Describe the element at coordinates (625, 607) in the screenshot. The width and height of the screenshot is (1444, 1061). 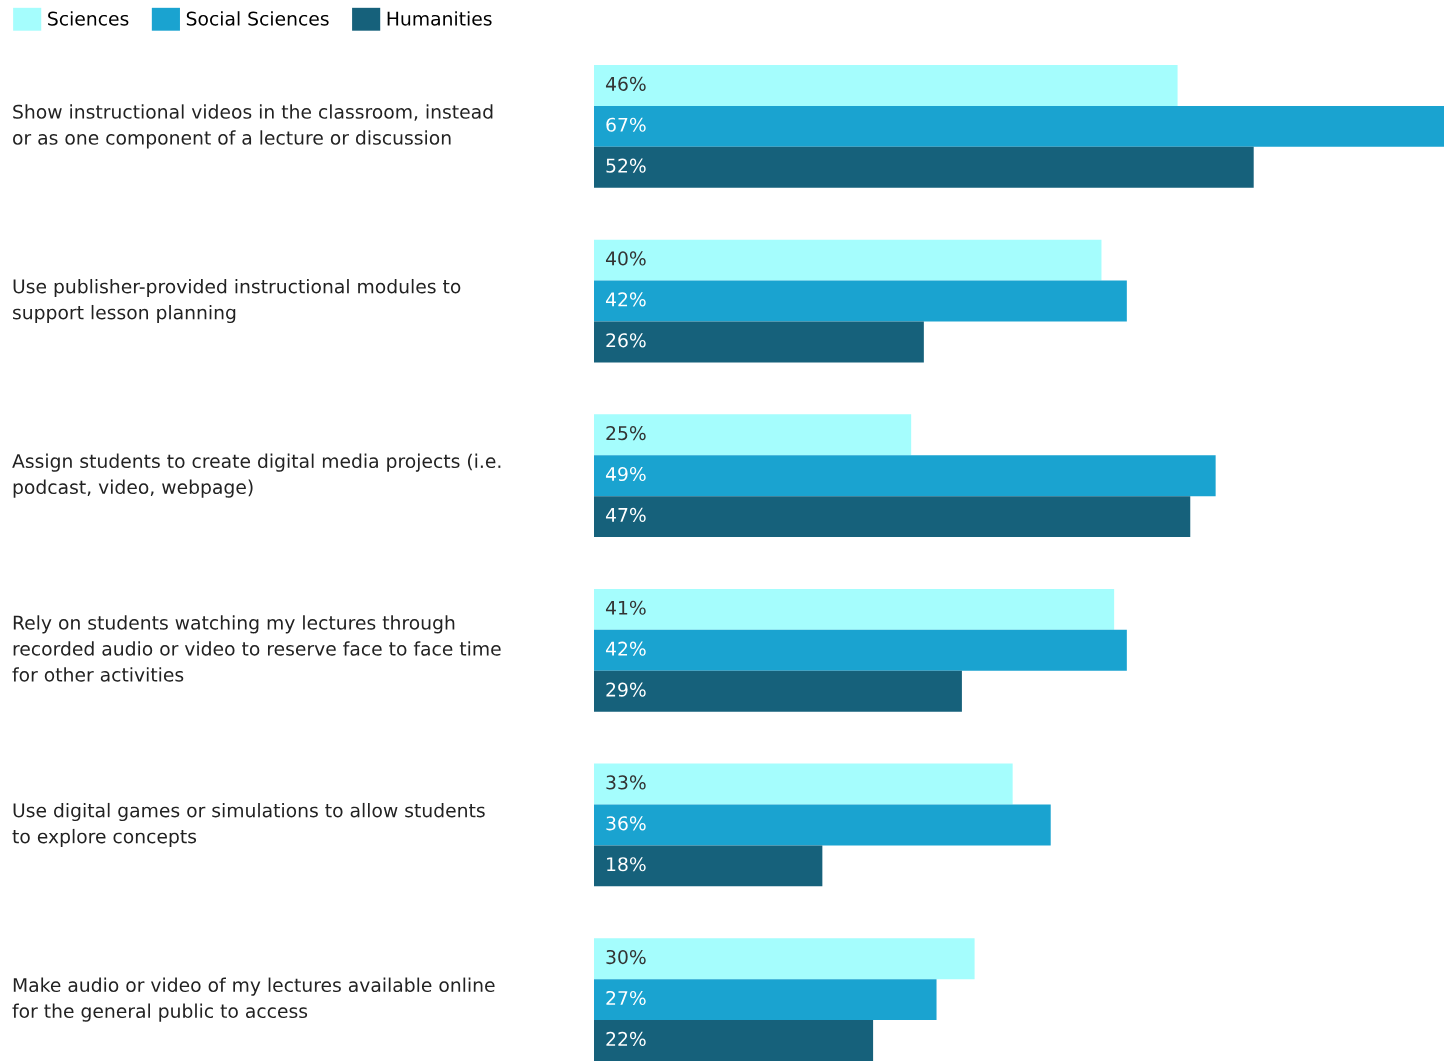
I see `data-label: 41%` at that location.